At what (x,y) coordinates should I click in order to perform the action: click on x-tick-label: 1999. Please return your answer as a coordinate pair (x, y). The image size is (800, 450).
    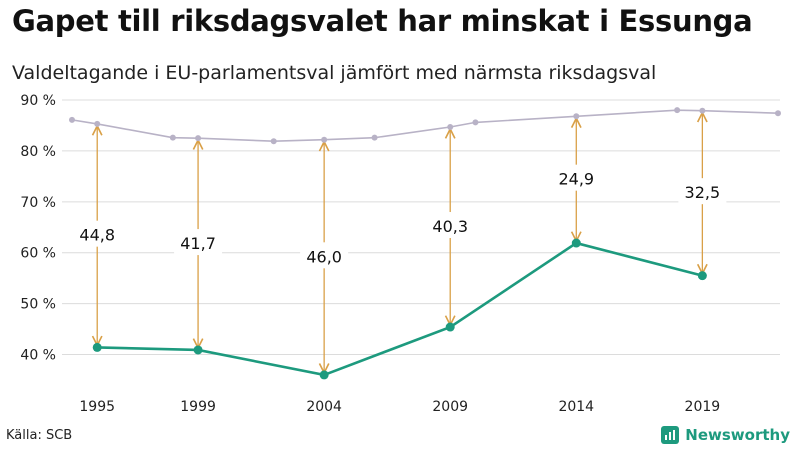
    Looking at the image, I should click on (198, 407).